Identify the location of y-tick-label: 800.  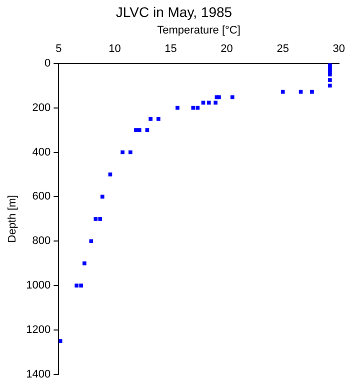
(41, 241).